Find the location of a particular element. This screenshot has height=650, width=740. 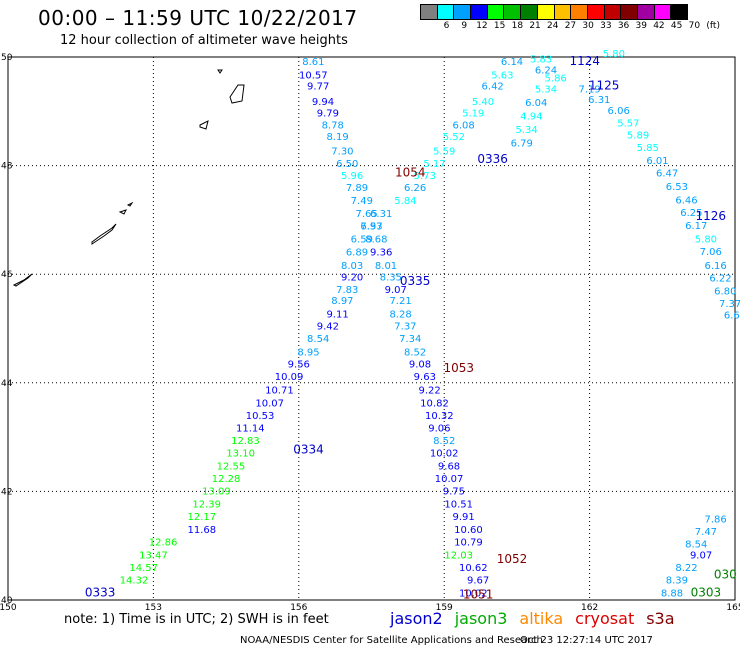

swh-value: 8.39 is located at coordinates (677, 581).